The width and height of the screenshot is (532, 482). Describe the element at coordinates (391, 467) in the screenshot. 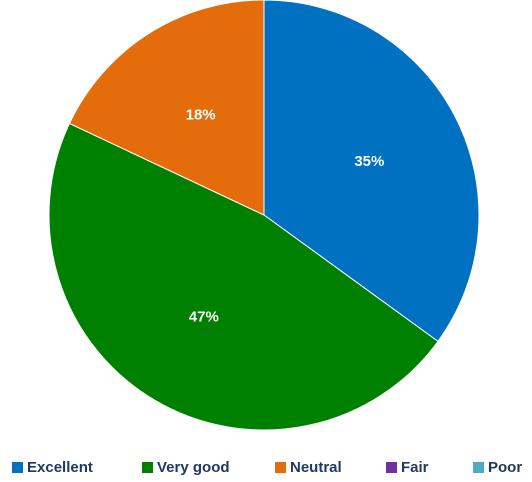

I see `legend-swatch-fair` at that location.